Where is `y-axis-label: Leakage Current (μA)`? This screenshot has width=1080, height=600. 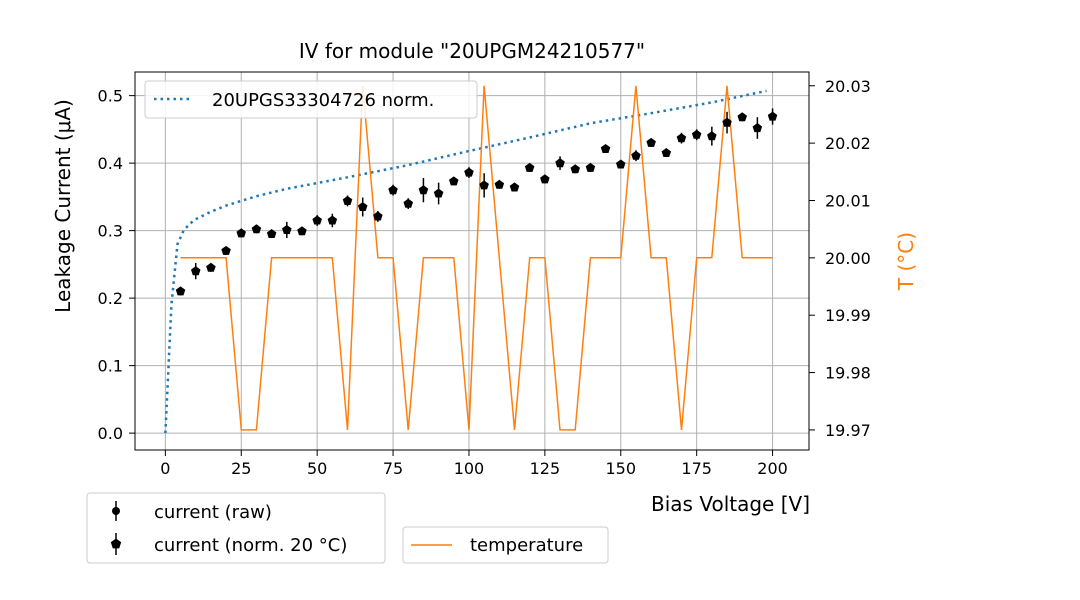
y-axis-label: Leakage Current (μA) is located at coordinates (63, 206).